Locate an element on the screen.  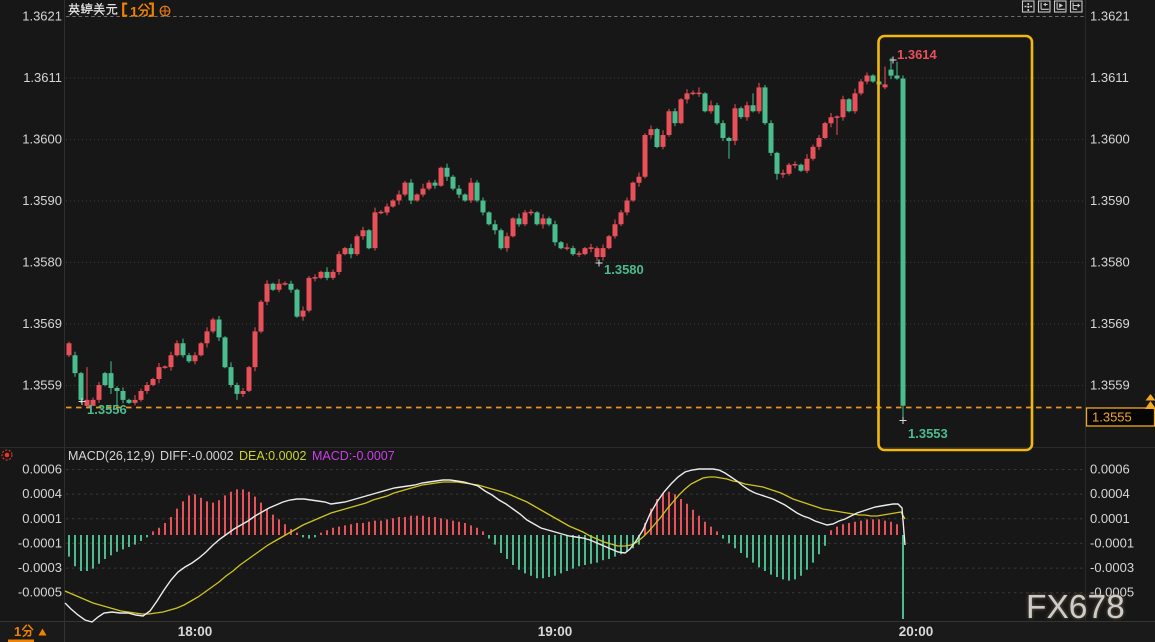
svg-text: 1.3555 is located at coordinates (1112, 417).